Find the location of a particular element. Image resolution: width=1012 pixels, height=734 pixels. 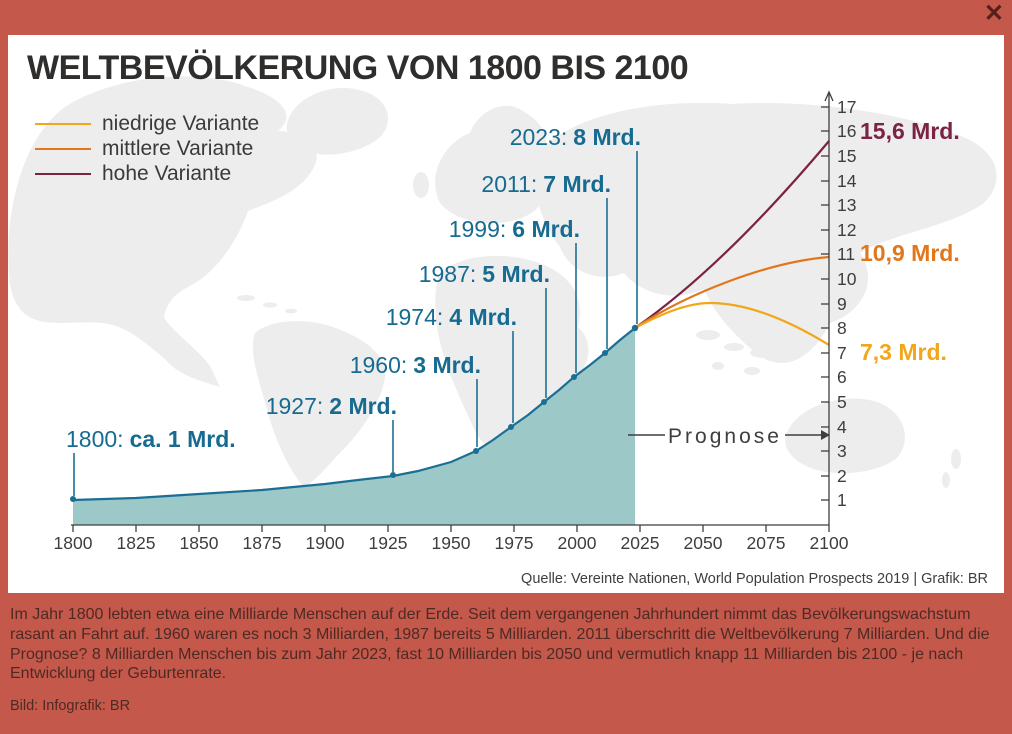

population-area-fill is located at coordinates (354, 426).